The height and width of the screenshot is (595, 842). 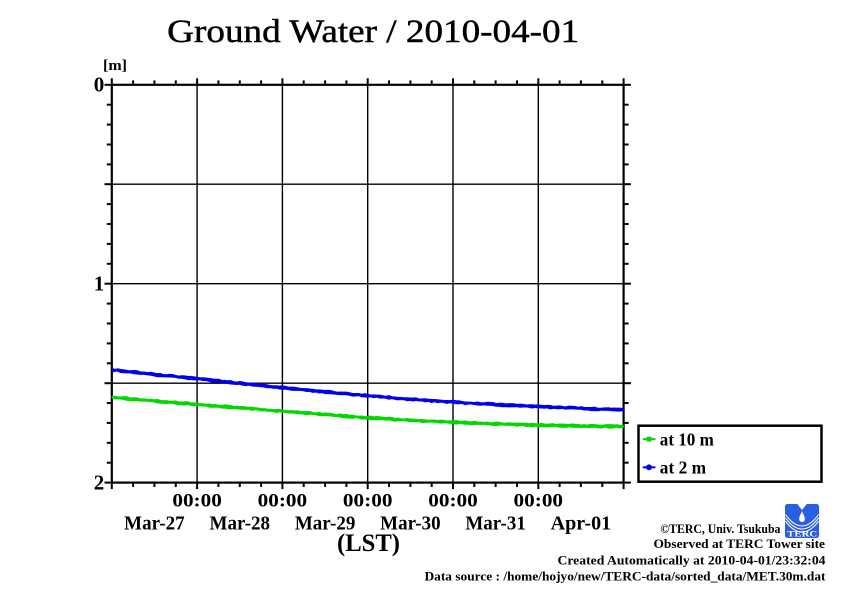 What do you see at coordinates (802, 534) in the screenshot?
I see `svg-text: TERC` at bounding box center [802, 534].